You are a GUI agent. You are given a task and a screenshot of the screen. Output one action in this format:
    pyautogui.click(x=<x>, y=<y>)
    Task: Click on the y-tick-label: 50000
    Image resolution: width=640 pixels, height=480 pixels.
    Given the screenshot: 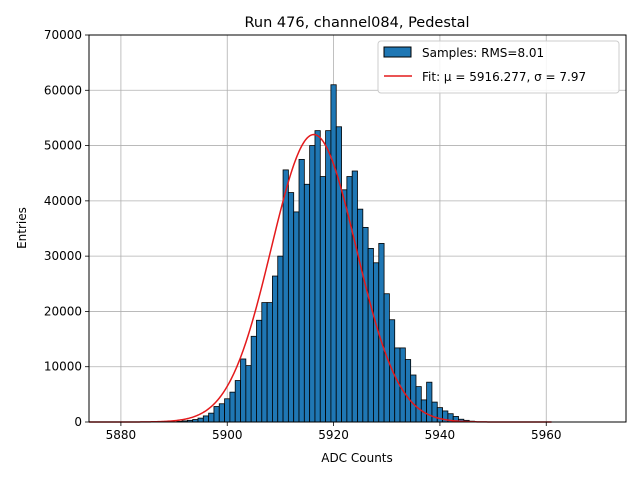 What is the action you would take?
    pyautogui.click(x=63, y=146)
    